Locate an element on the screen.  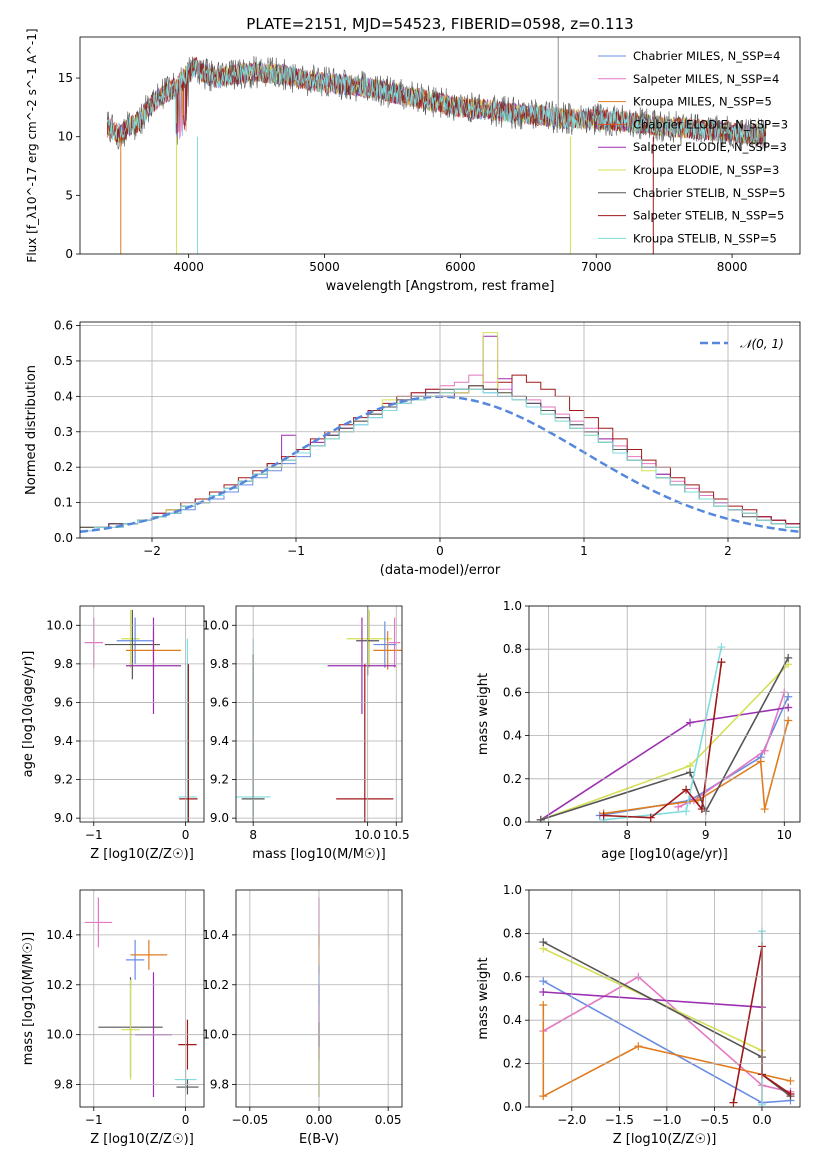
x-tick-label: 2 is located at coordinates (728, 551).